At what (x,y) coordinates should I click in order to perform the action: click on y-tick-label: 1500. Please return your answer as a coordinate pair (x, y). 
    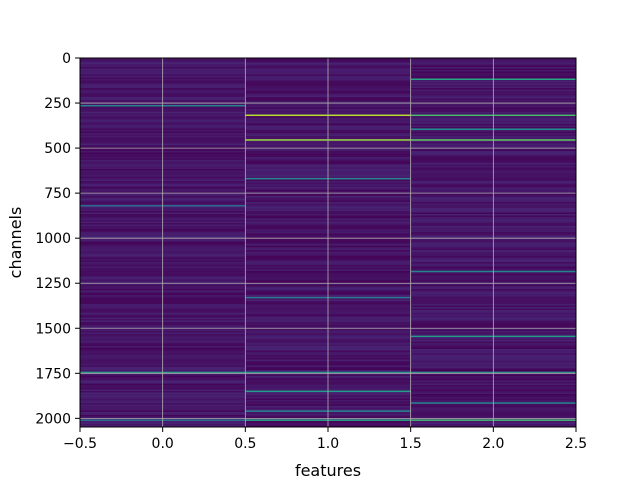
    Looking at the image, I should click on (53, 329).